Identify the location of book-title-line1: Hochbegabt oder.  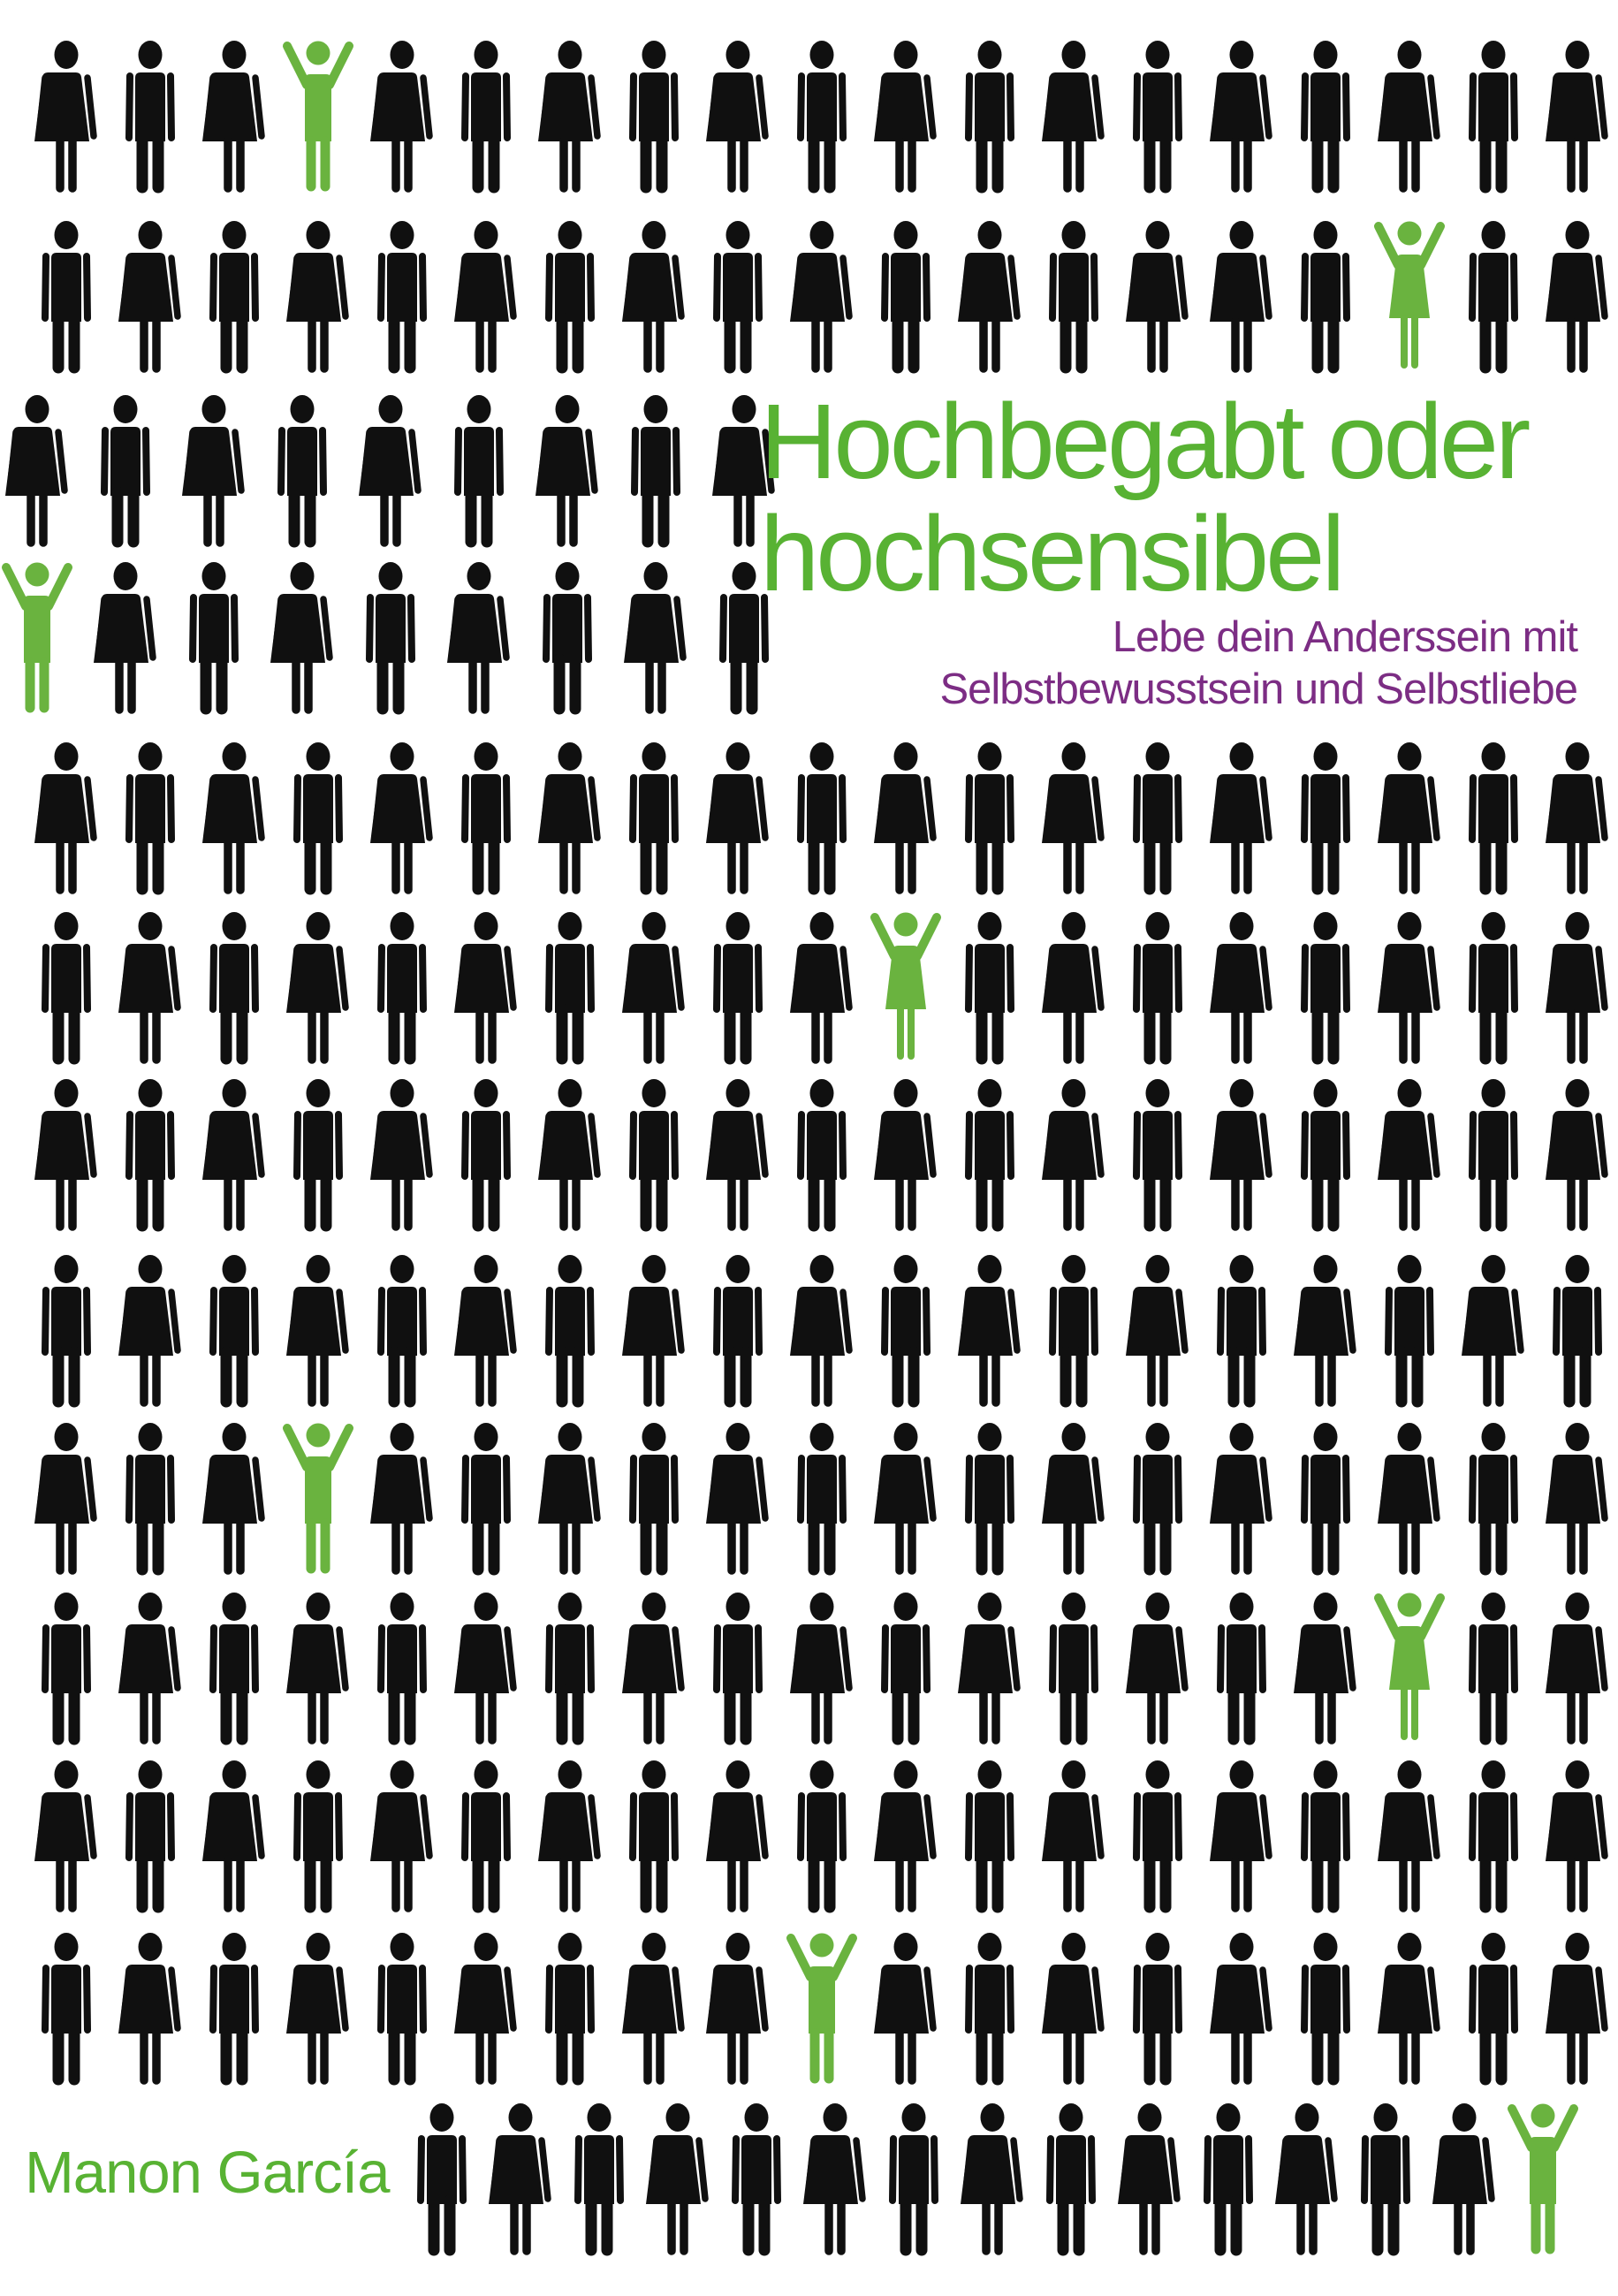
(1145, 441).